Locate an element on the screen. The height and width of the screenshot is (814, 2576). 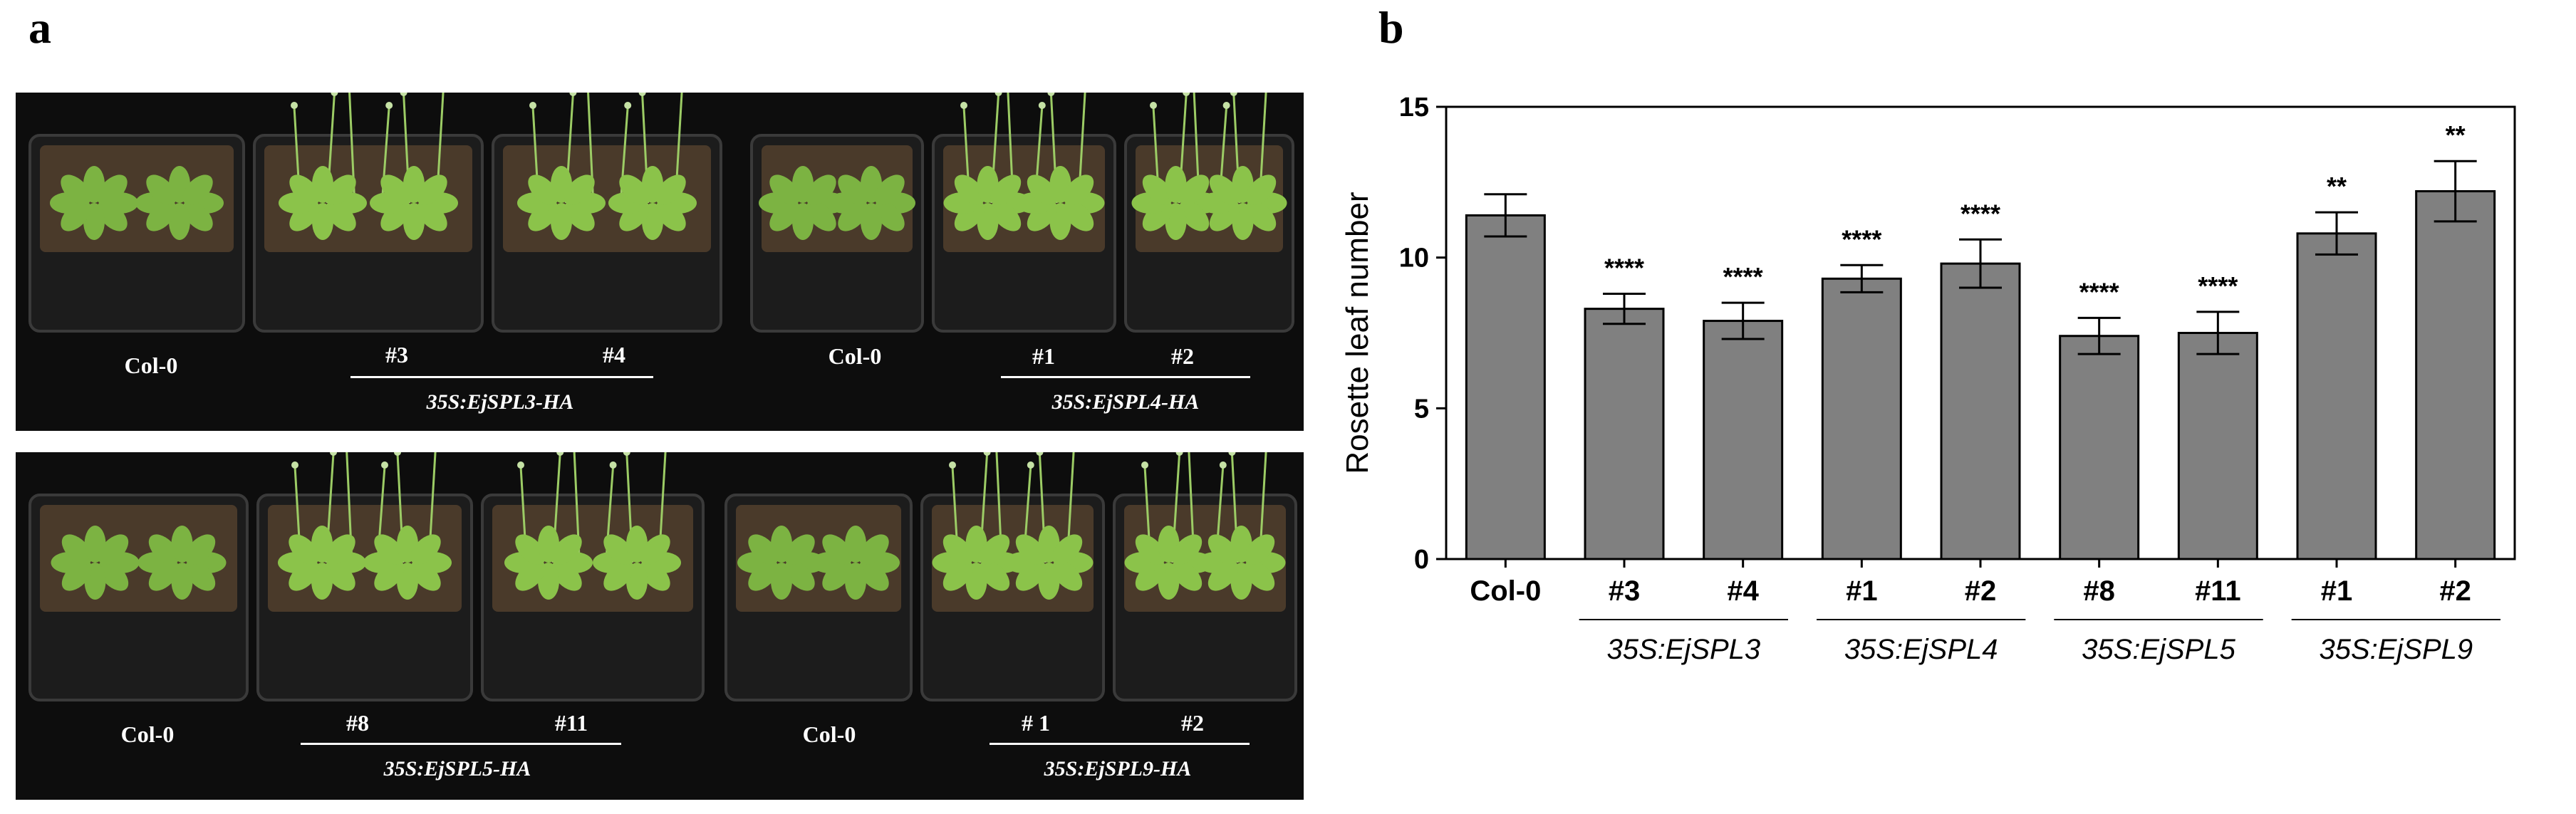
line-label: #4 is located at coordinates (614, 354).